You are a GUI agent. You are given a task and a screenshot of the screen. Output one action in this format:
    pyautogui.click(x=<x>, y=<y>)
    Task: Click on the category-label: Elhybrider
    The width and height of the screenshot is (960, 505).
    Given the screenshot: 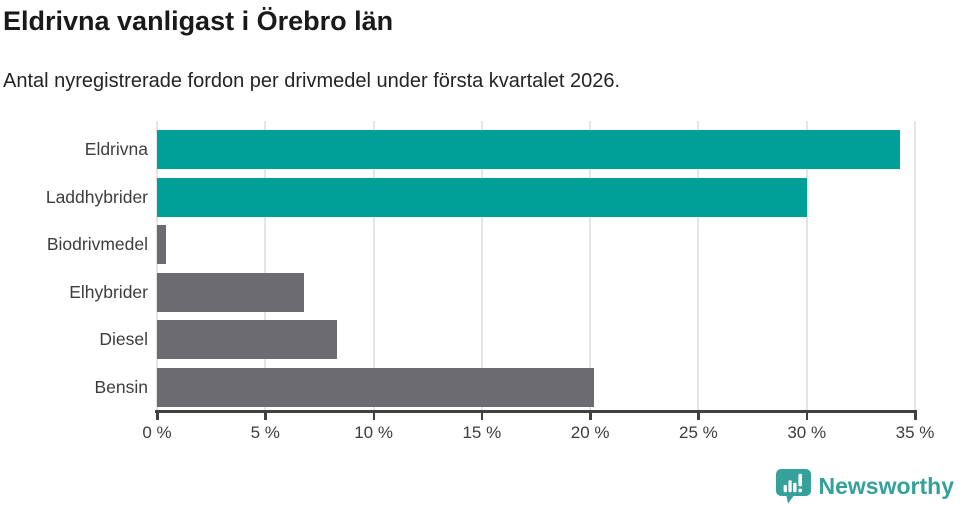 What is the action you would take?
    pyautogui.click(x=108, y=291)
    